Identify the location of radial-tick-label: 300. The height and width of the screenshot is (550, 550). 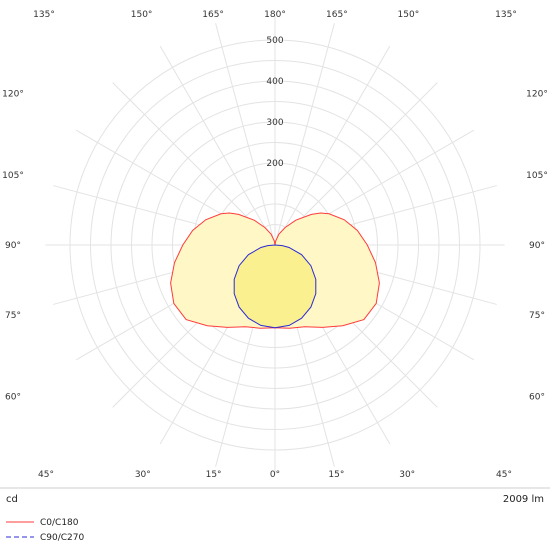
(274, 123).